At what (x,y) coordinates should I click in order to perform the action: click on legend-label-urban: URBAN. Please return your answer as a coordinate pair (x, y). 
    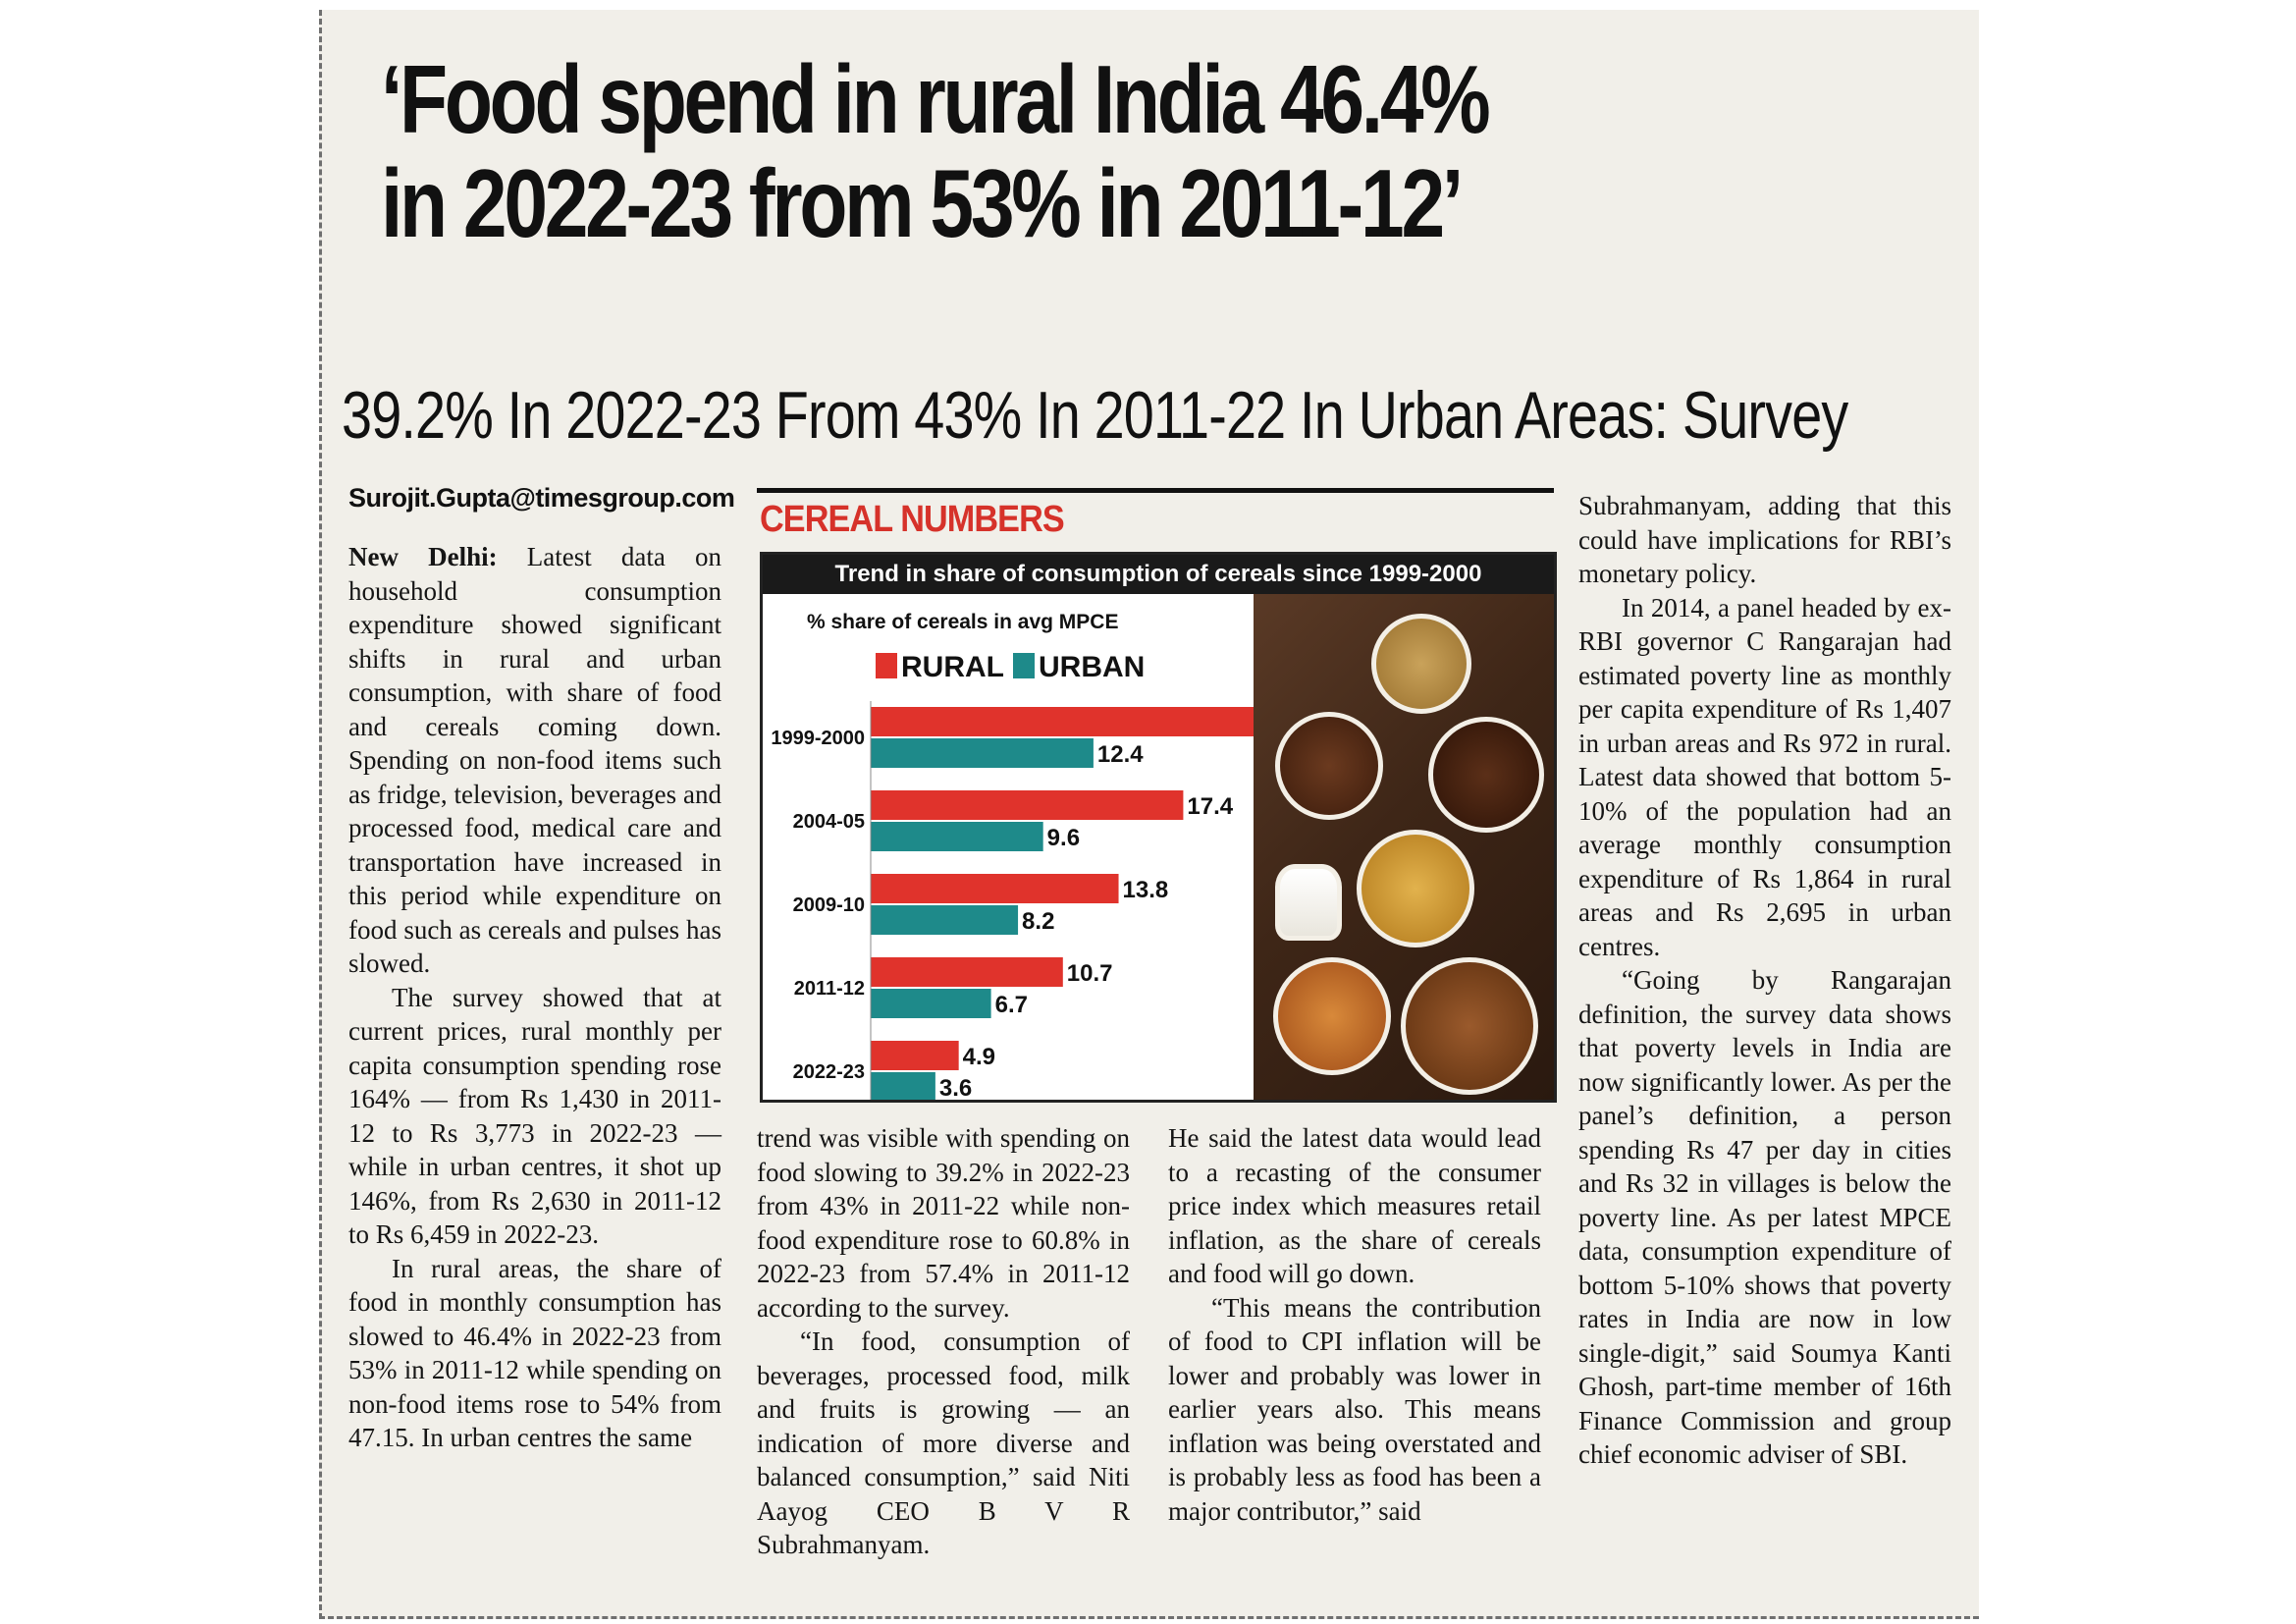
    Looking at the image, I should click on (1092, 667).